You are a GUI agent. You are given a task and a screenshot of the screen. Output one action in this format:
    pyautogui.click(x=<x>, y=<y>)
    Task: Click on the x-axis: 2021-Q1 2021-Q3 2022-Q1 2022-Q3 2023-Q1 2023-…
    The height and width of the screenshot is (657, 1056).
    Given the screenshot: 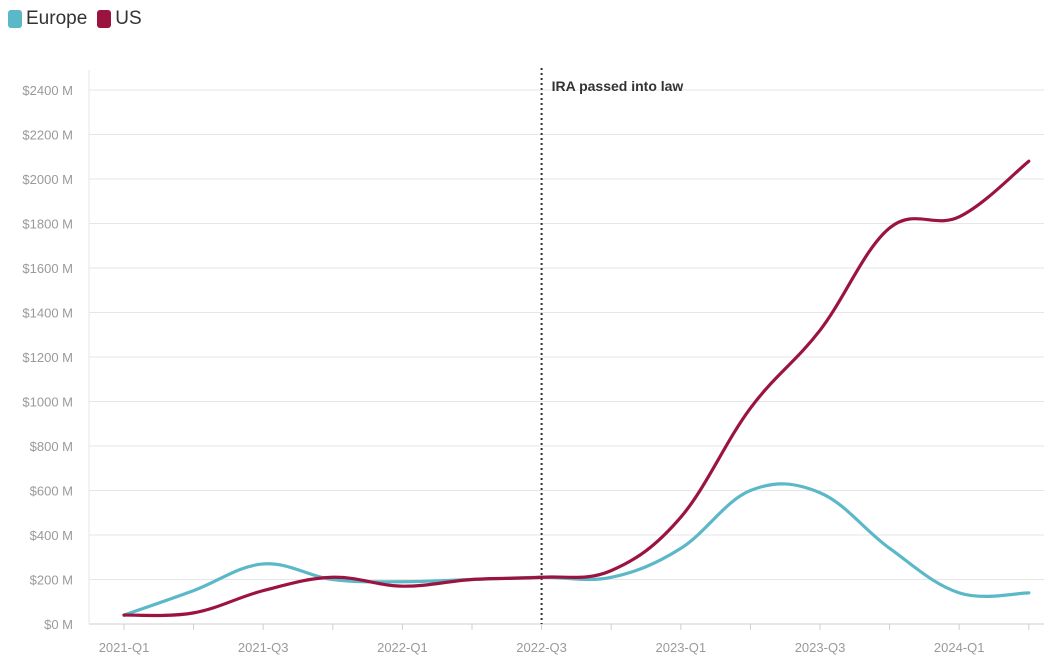 What is the action you would take?
    pyautogui.click(x=542, y=647)
    